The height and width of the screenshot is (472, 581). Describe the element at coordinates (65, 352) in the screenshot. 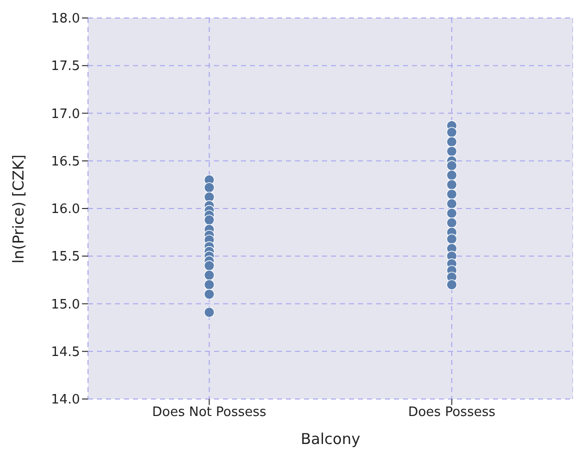

I see `y-tick-label: 14.5` at that location.